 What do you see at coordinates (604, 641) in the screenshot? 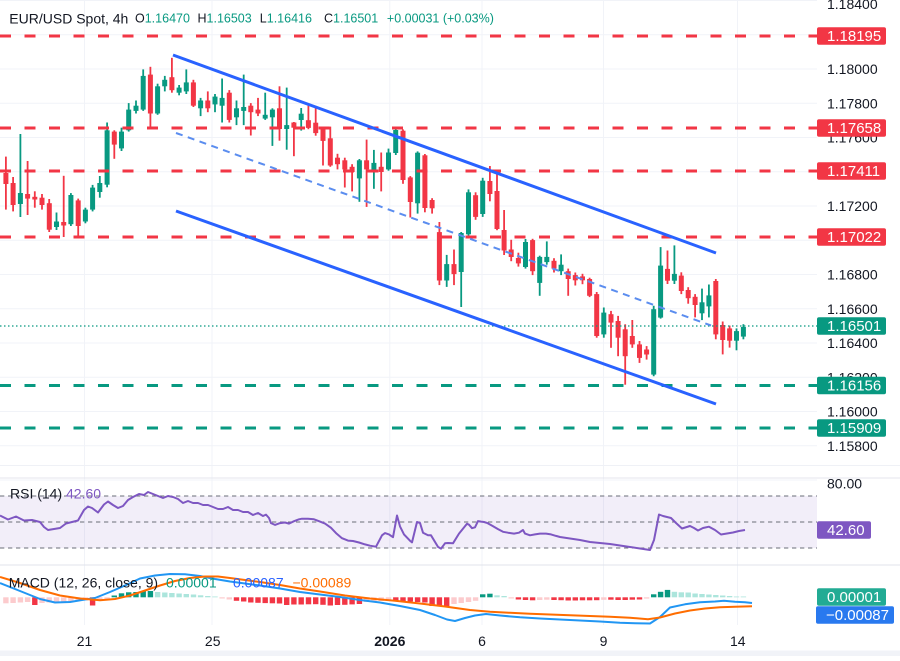
I see `svg-text: 9` at bounding box center [604, 641].